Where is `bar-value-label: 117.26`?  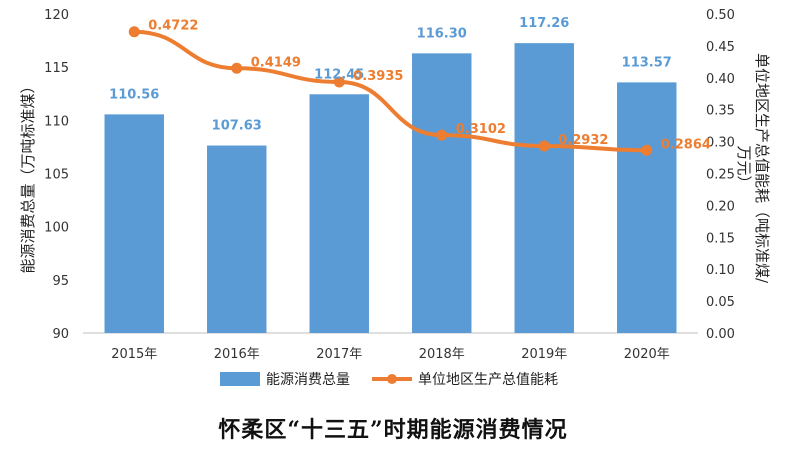 bar-value-label: 117.26 is located at coordinates (544, 23).